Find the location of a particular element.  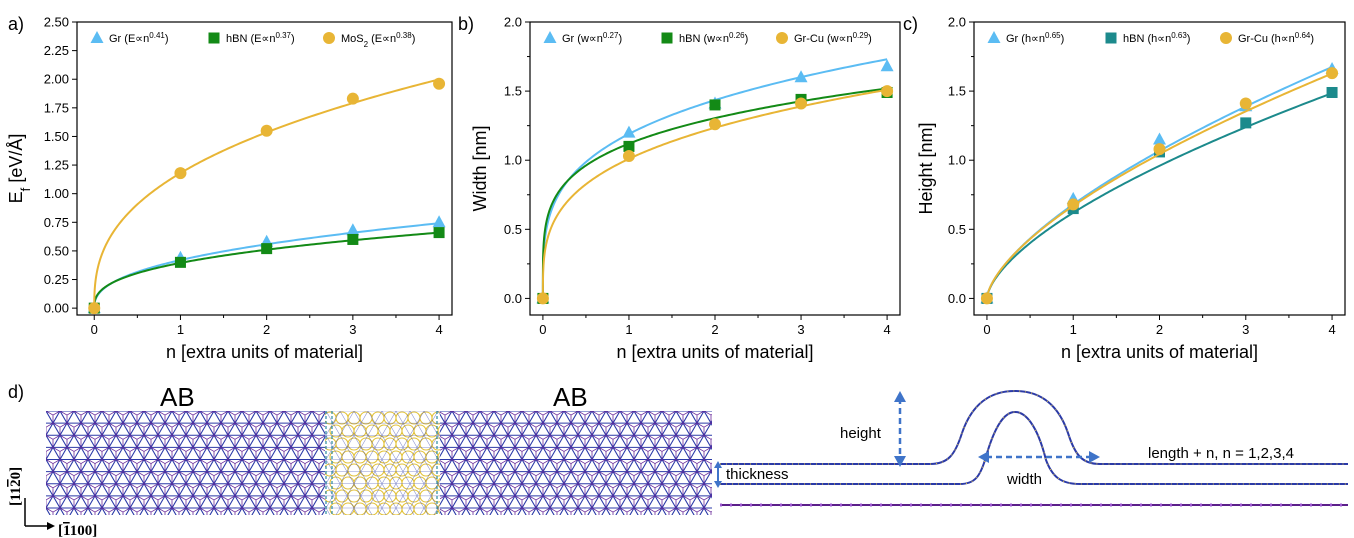

y-tick-label: 0.00 is located at coordinates (56, 308).